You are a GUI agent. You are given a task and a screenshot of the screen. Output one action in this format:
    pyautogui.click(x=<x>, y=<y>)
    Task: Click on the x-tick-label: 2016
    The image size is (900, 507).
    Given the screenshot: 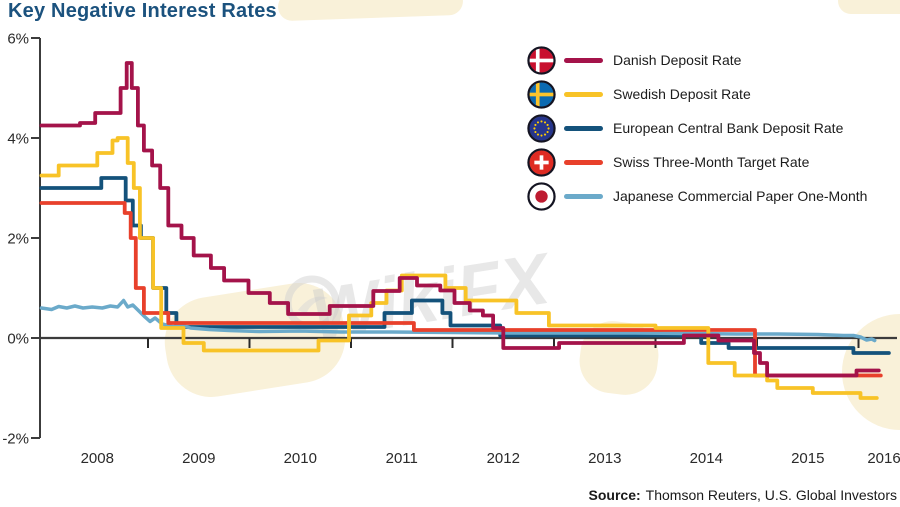 What is the action you would take?
    pyautogui.click(x=883, y=458)
    